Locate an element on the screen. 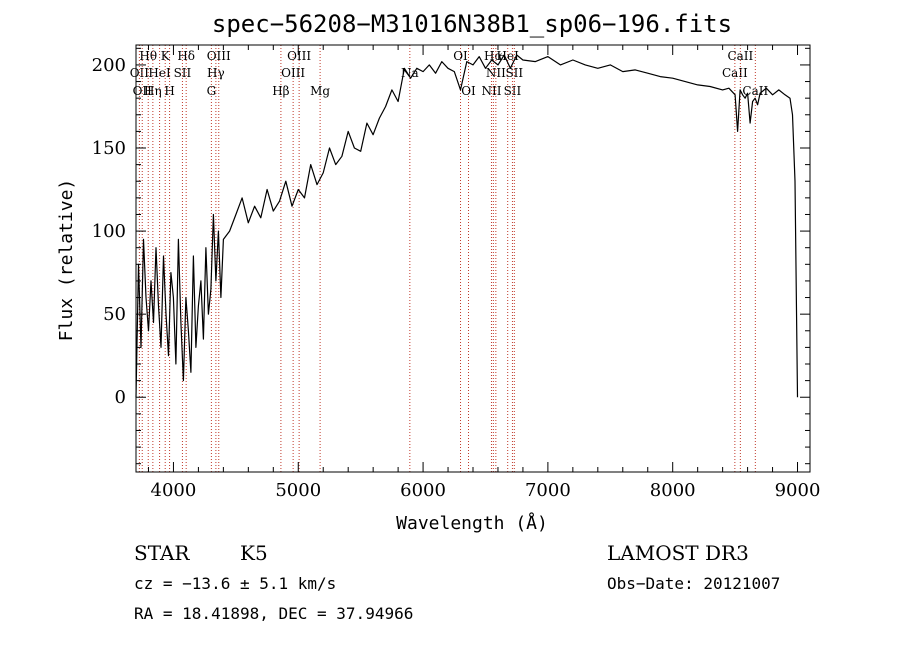 The width and height of the screenshot is (900, 649). line-label-20: Hα is located at coordinates (493, 56).